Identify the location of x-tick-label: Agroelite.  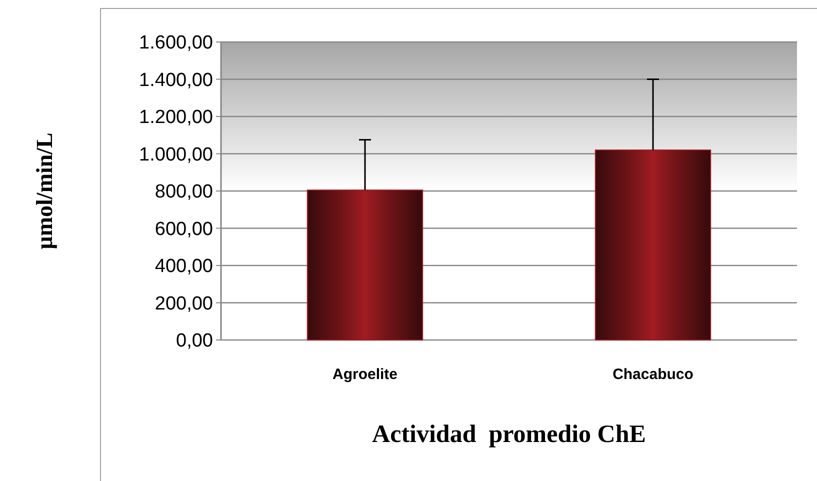
(365, 374).